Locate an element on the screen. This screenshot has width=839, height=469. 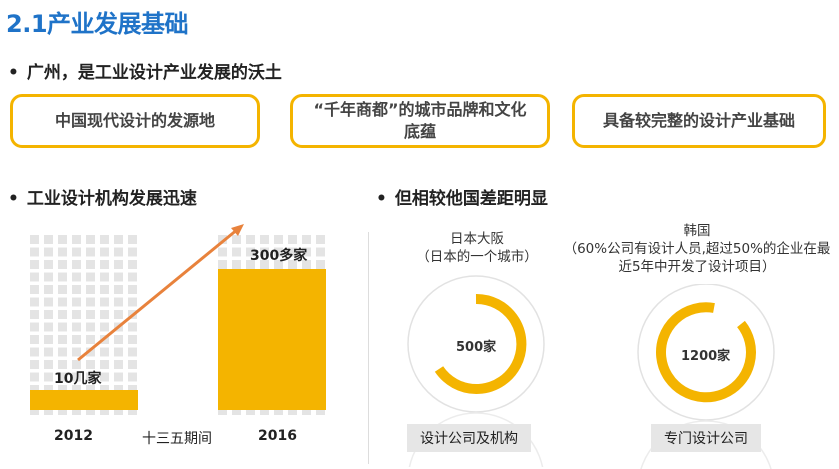
page-title: 2.1产业发展基础 is located at coordinates (97, 24).